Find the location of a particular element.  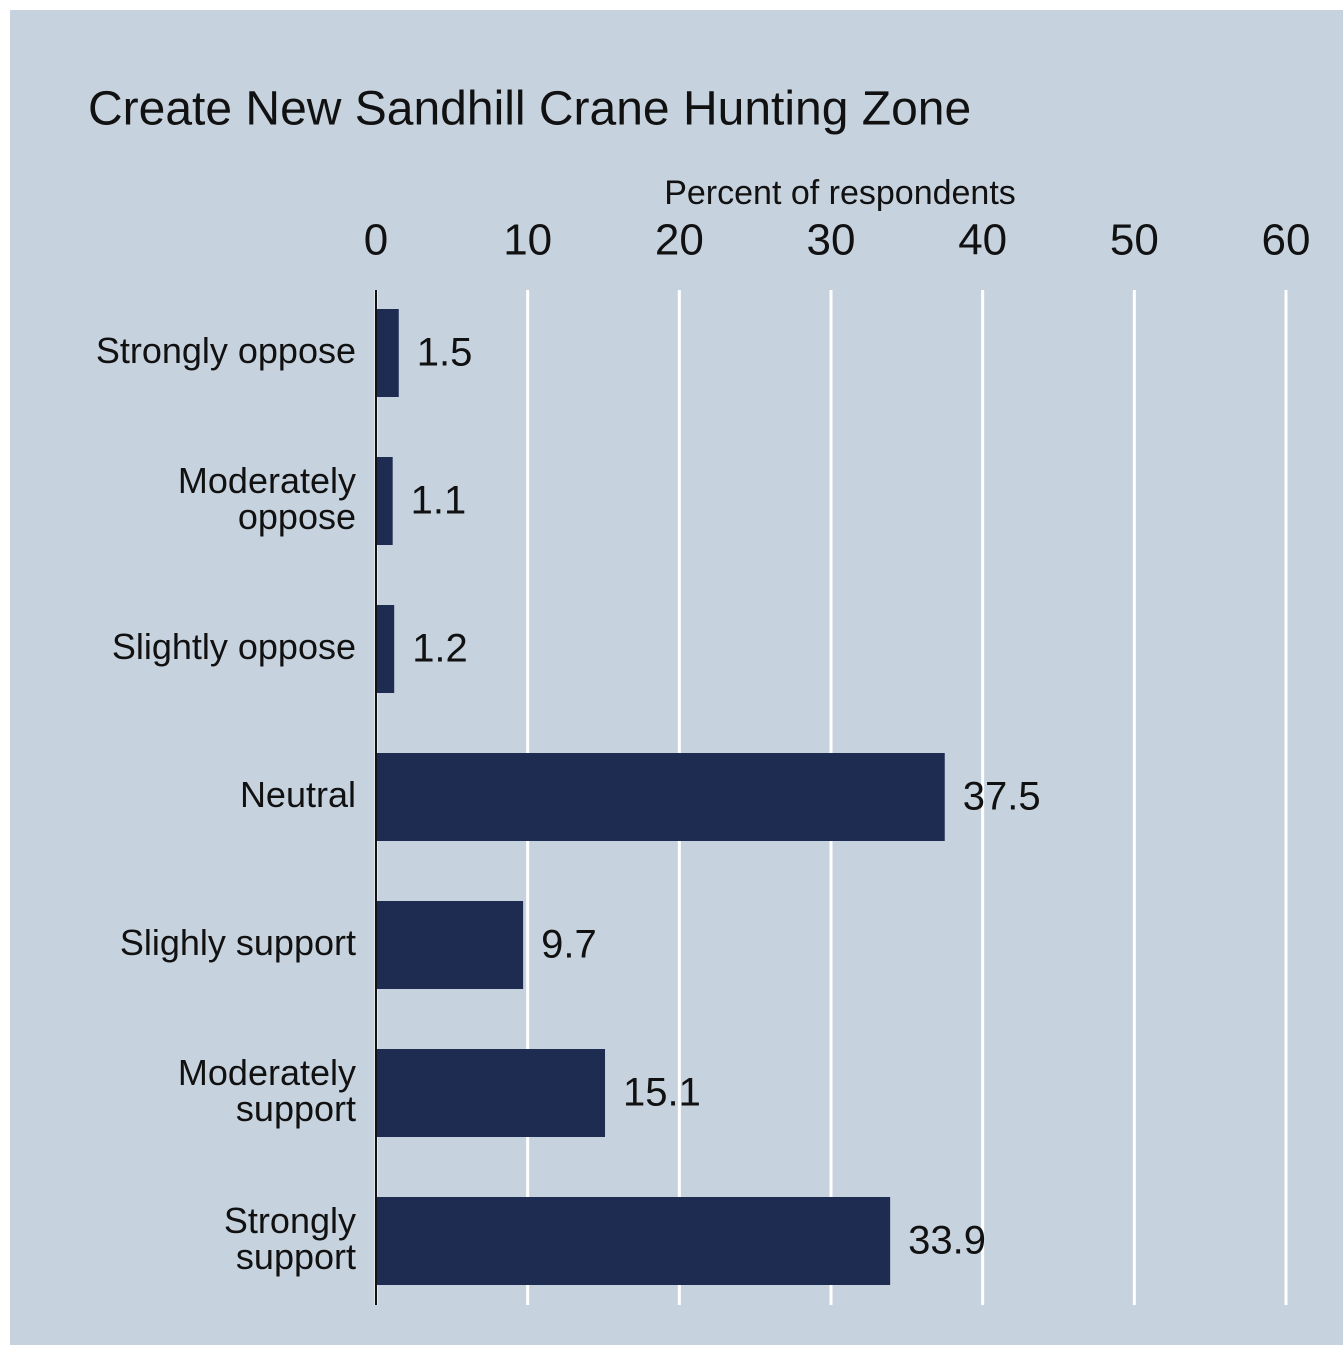

value-label: 1.2 is located at coordinates (440, 649).